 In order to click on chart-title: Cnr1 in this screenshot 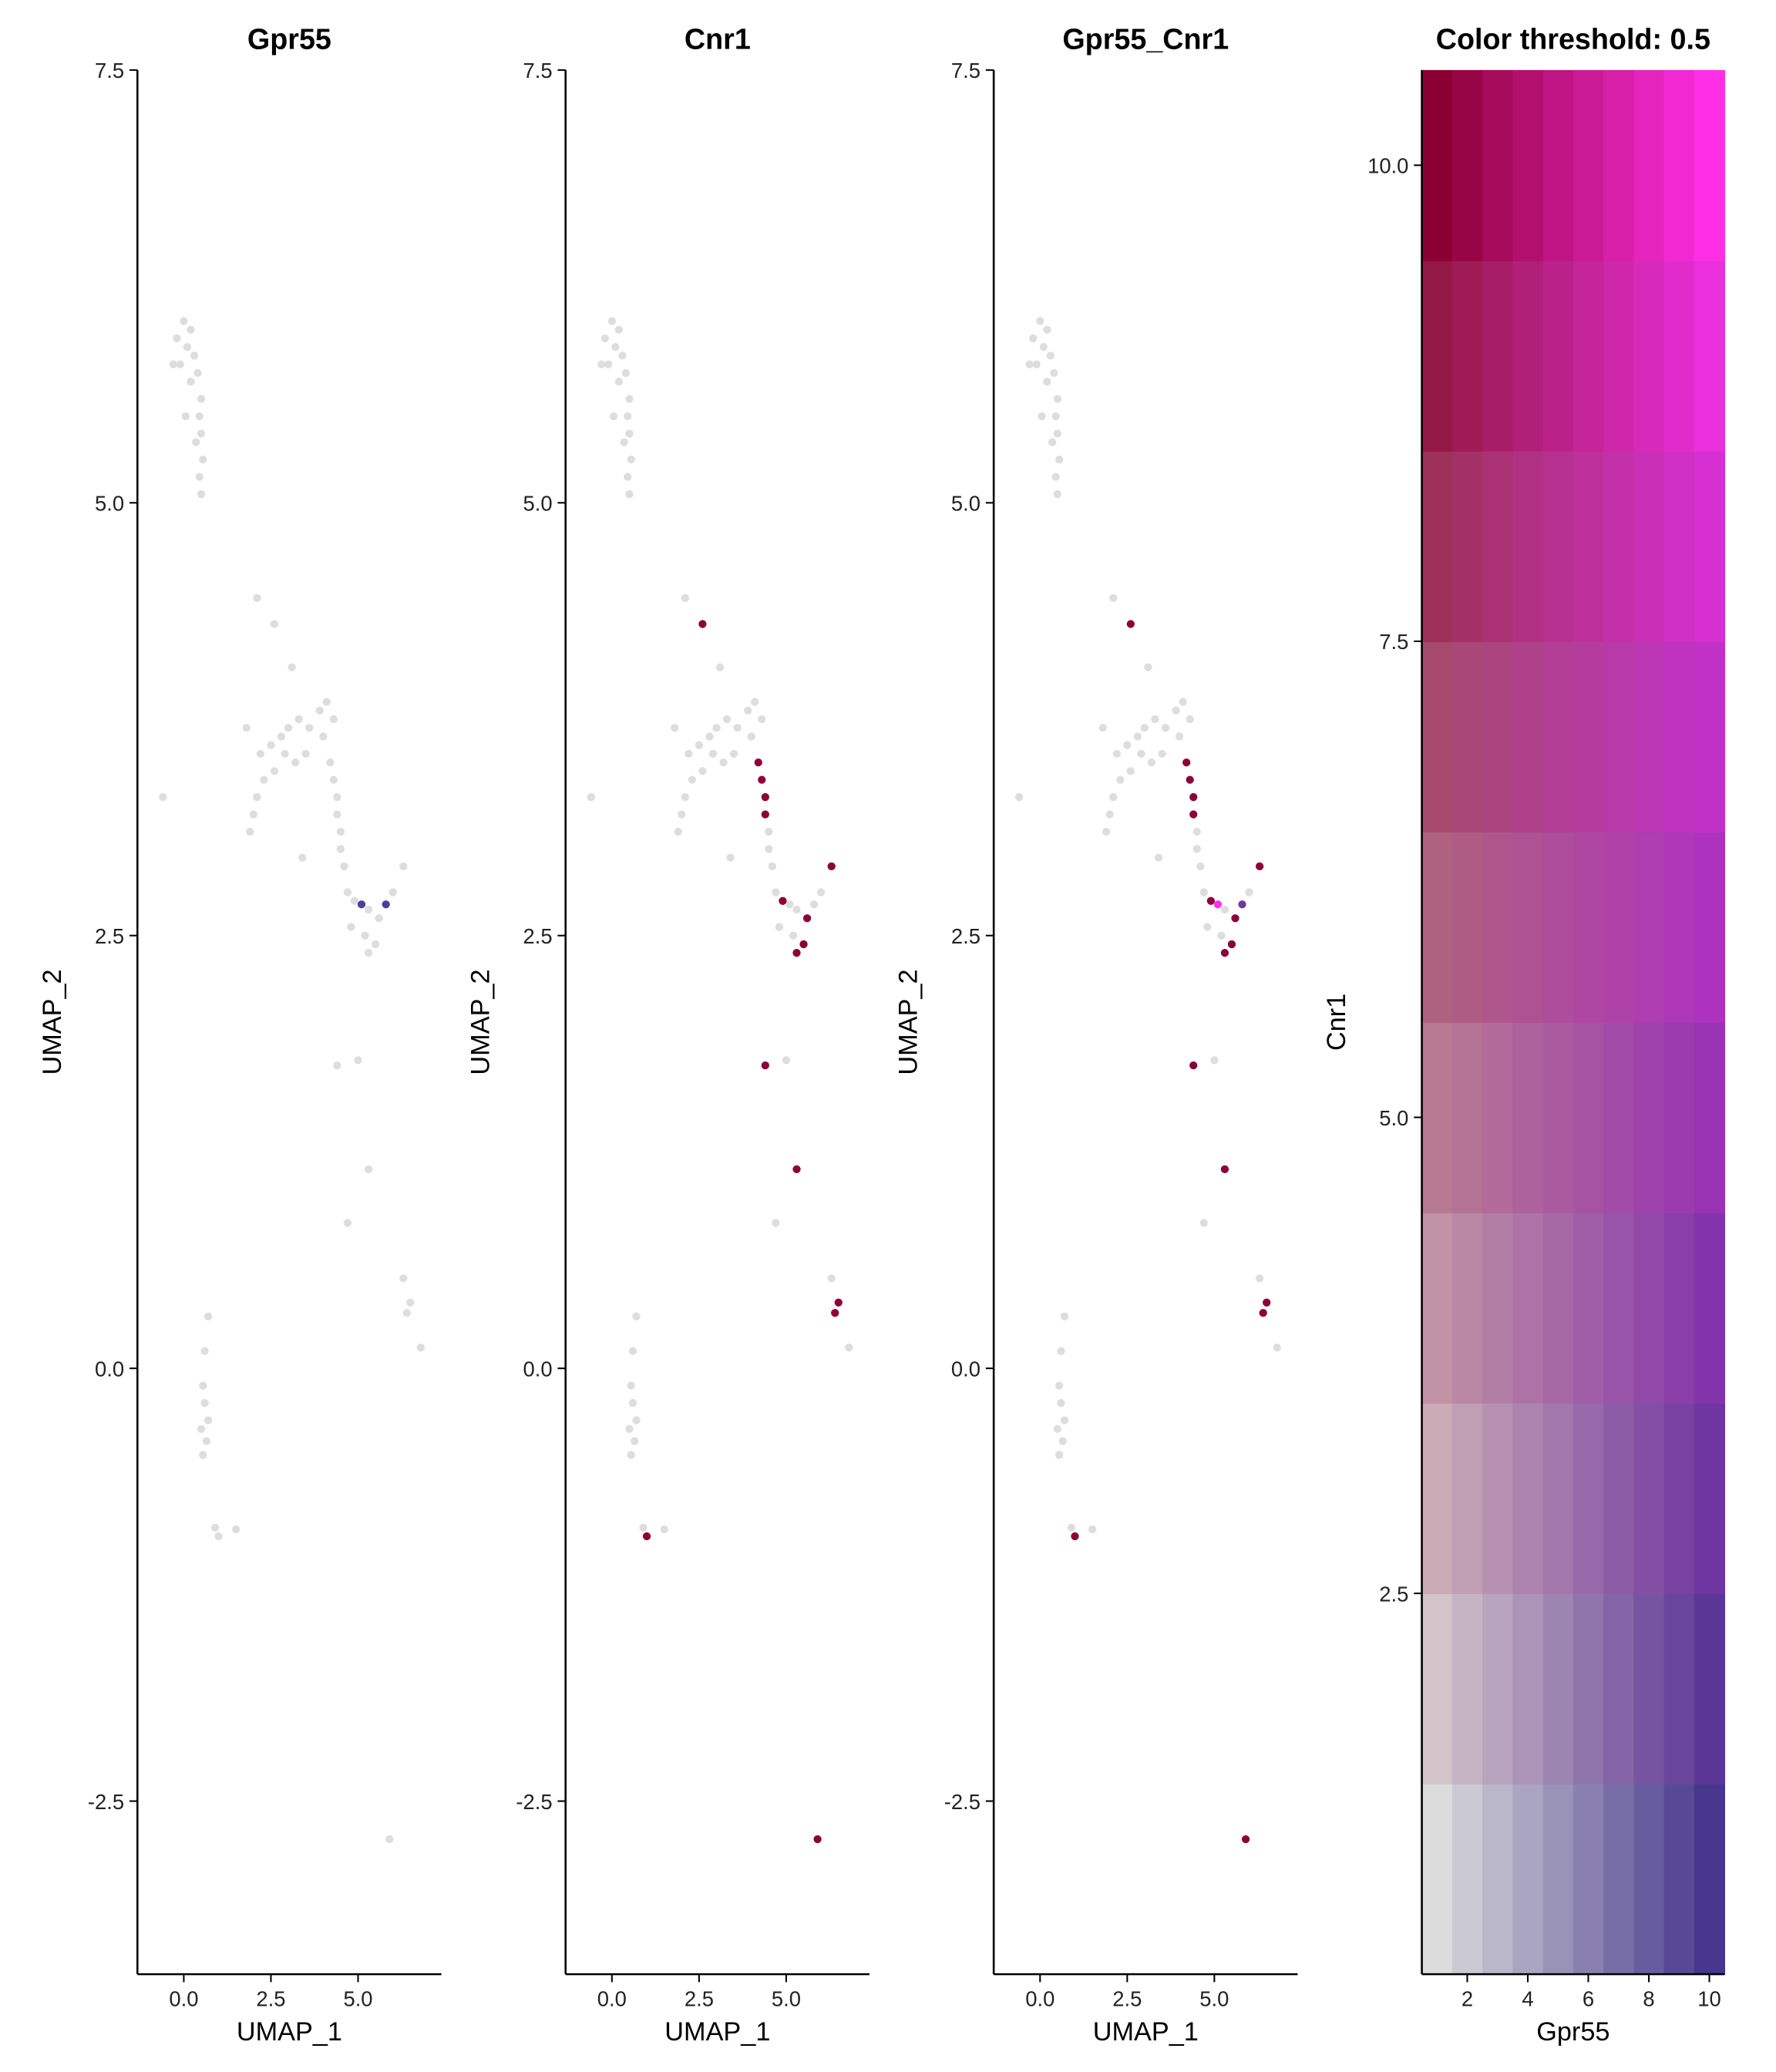, I will do `click(717, 39)`.